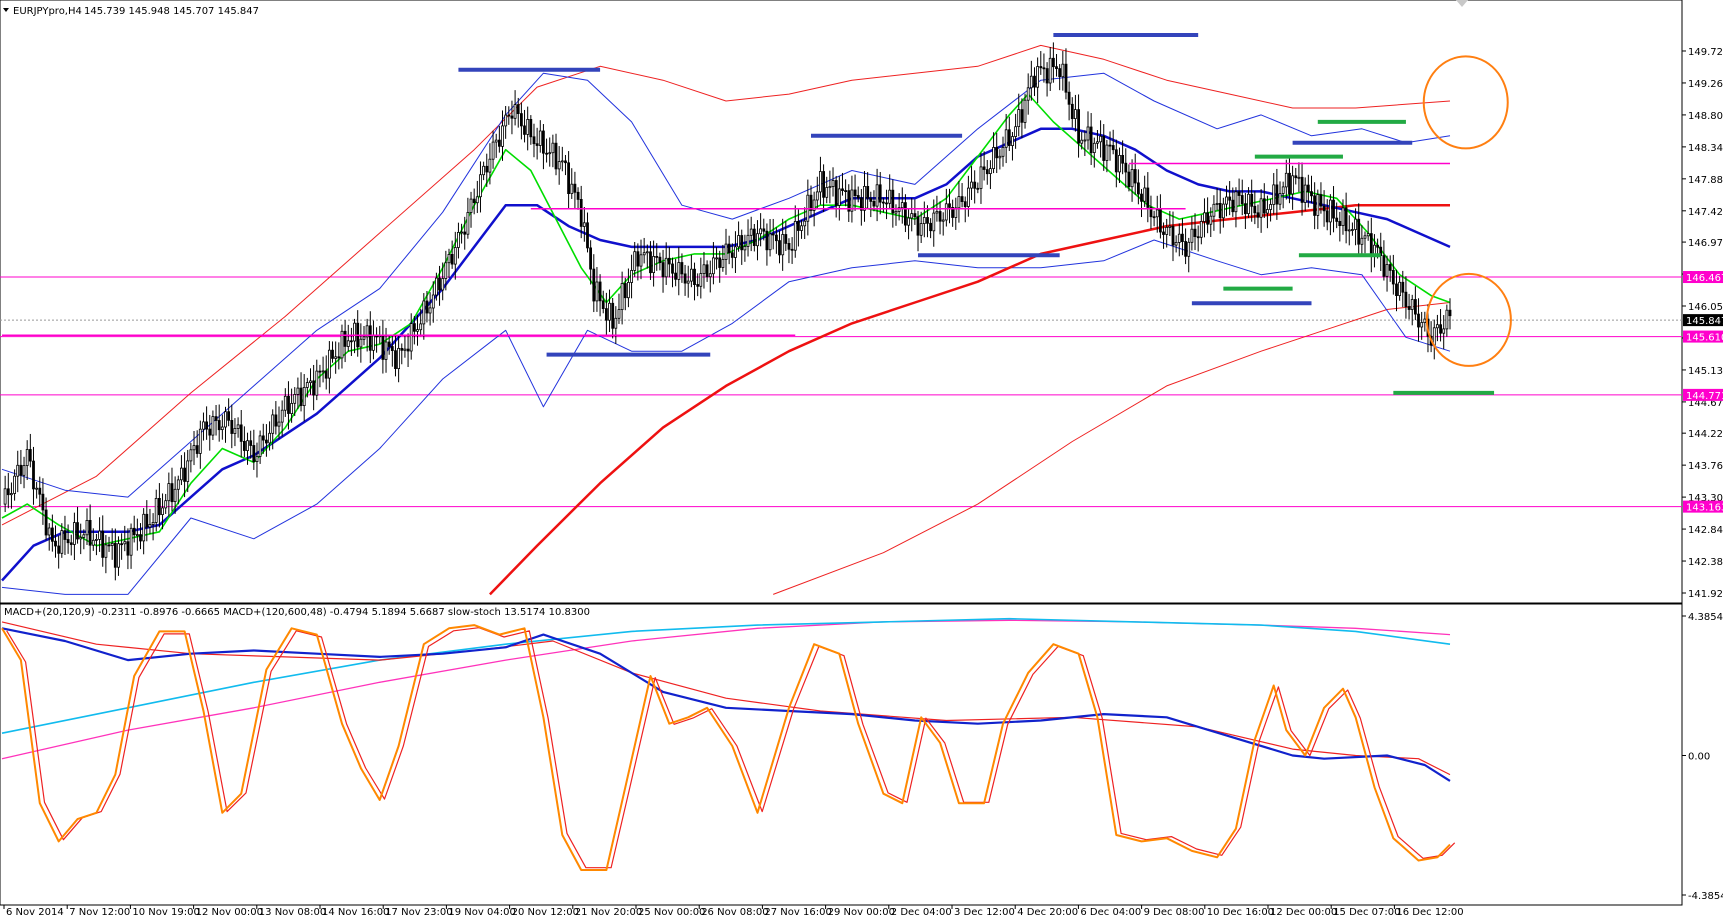 The image size is (1723, 917). Describe the element at coordinates (35, 912) in the screenshot. I see `time-tick-label: 6 Nov 2014` at that location.